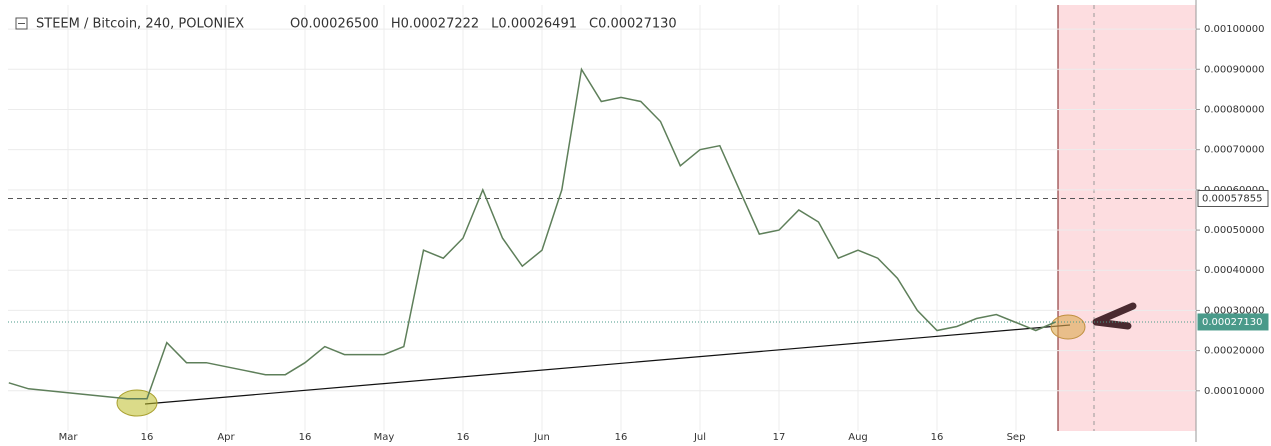 The height and width of the screenshot is (446, 1271). I want to click on price-badge-label: 0.00057855, so click(1232, 198).